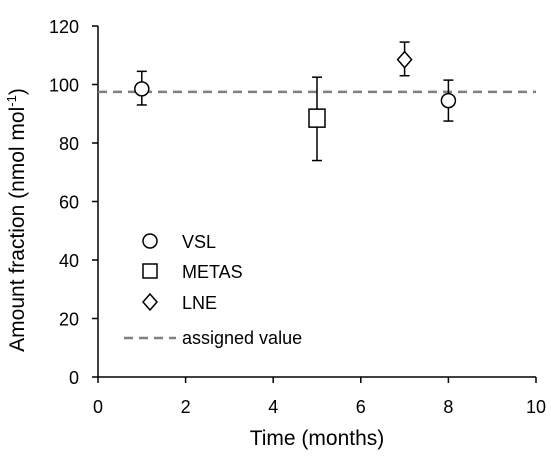 This screenshot has height=458, width=551. I want to click on data-point-metas, so click(317, 118).